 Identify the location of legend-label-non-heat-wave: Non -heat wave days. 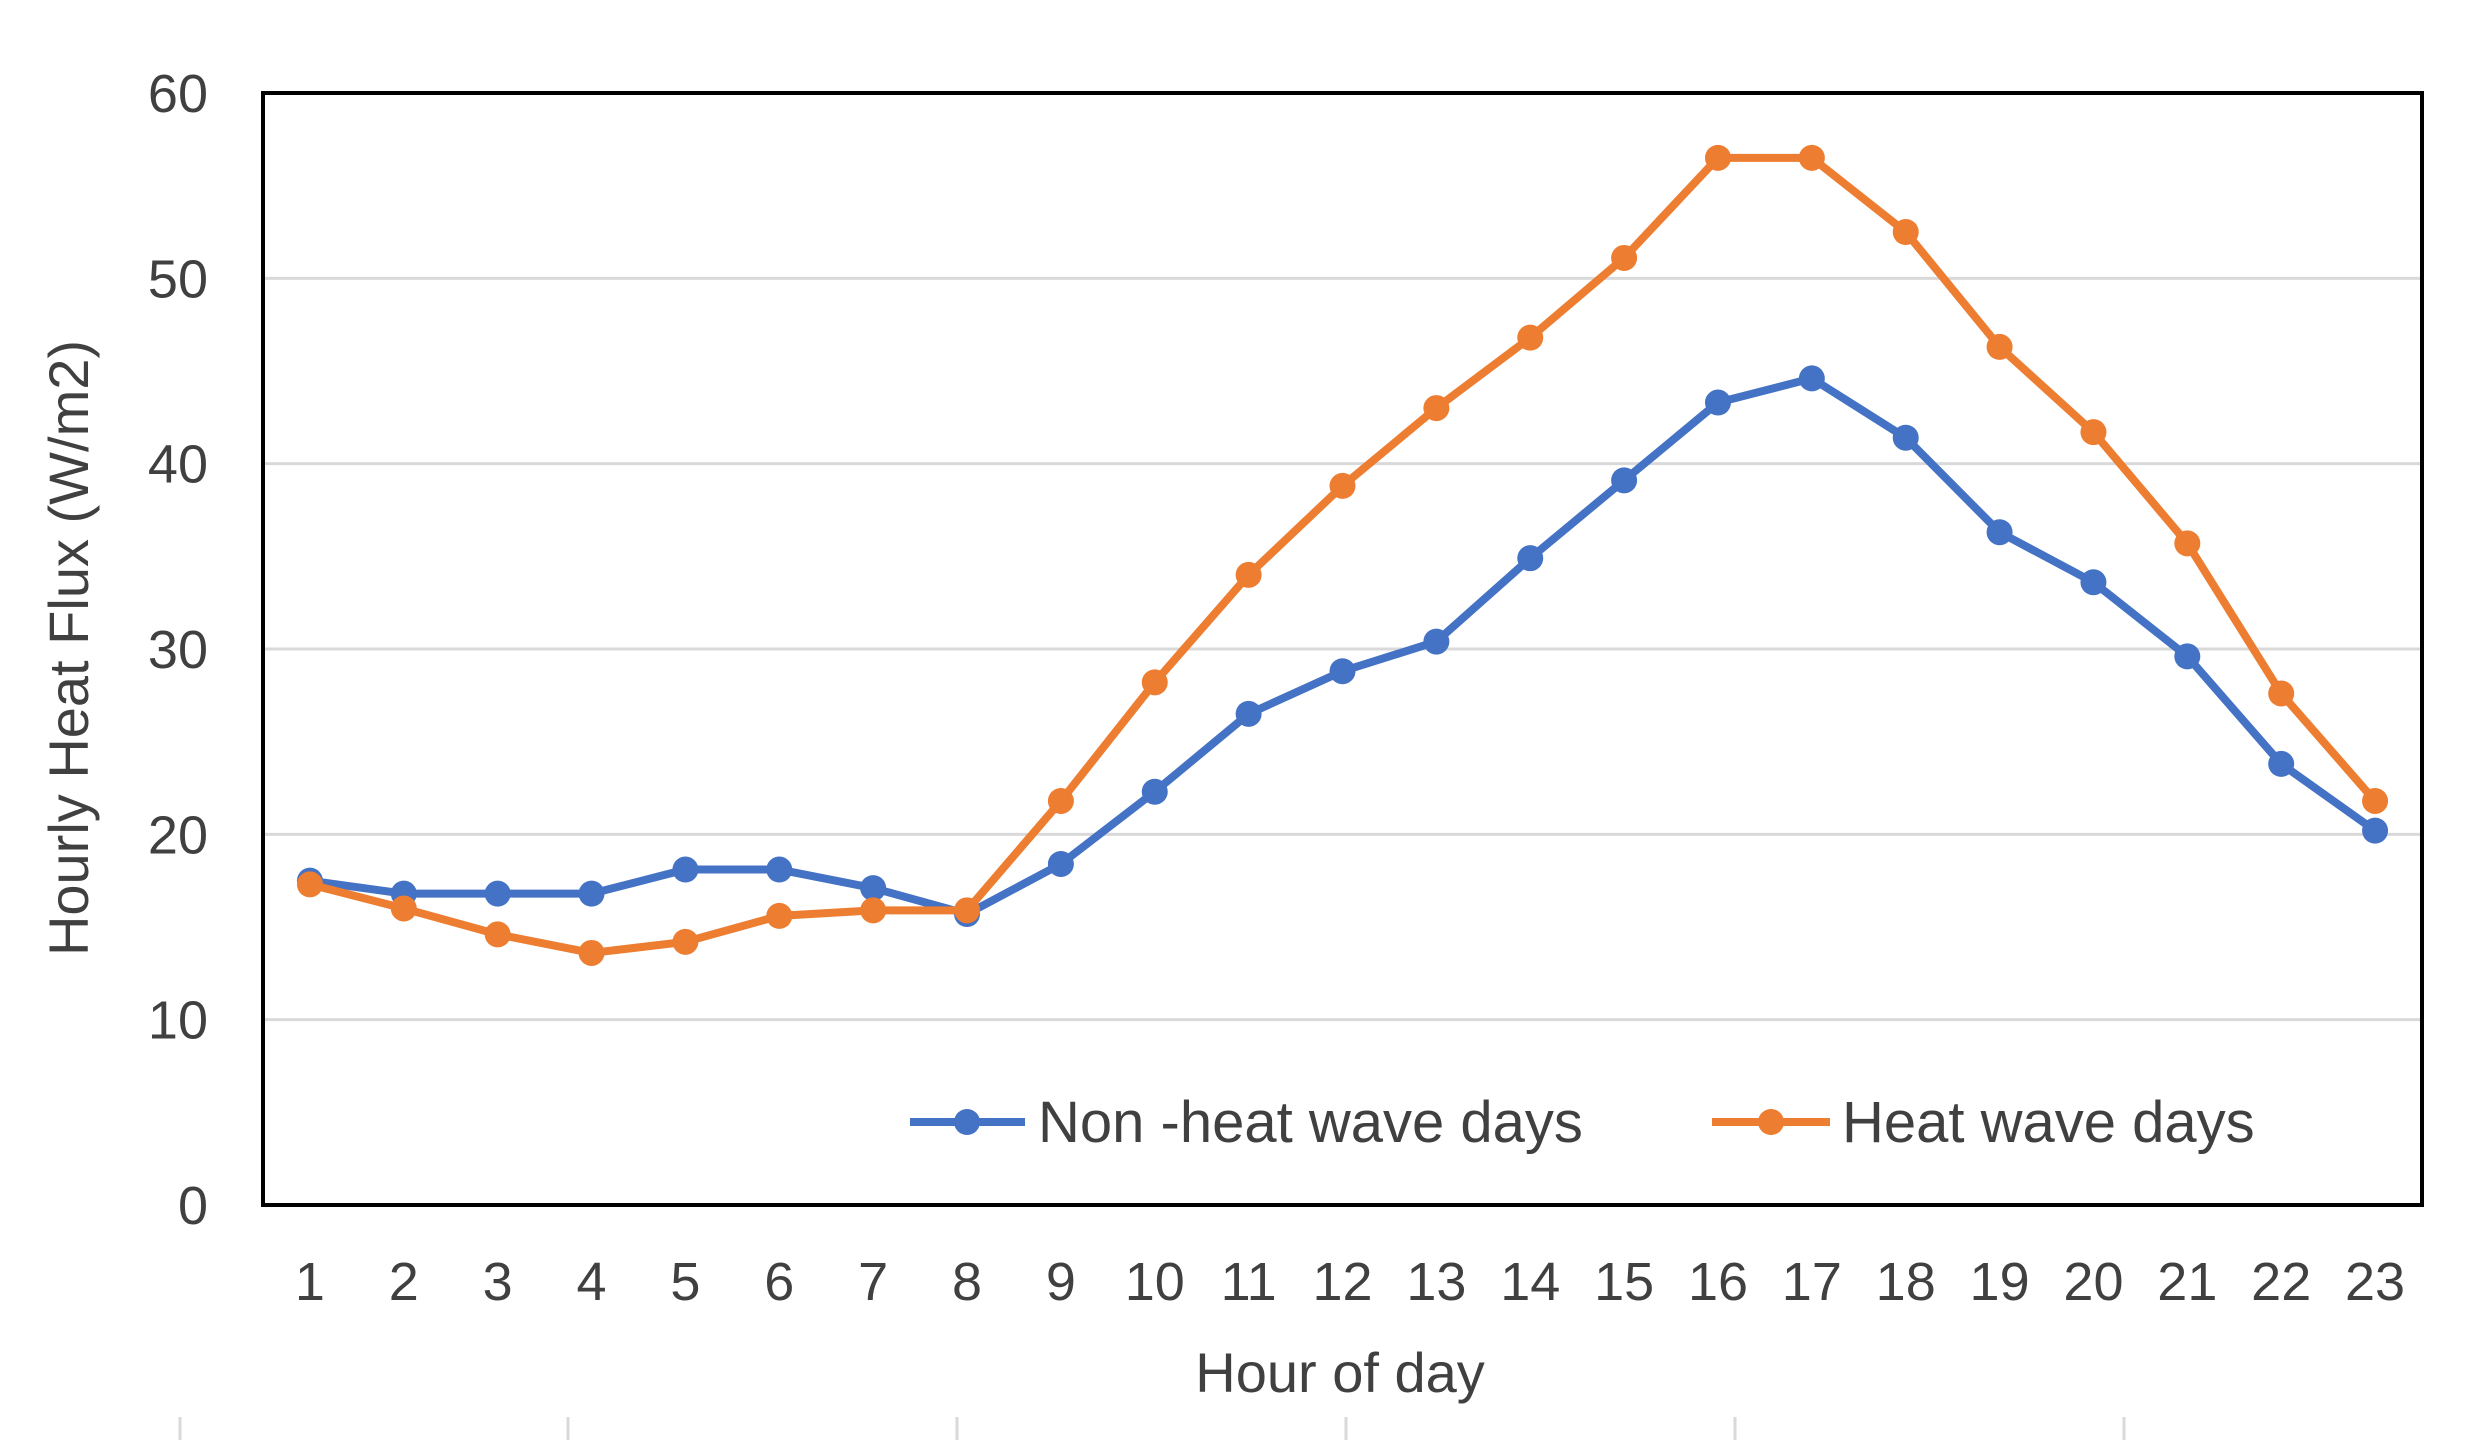
(1310, 1122).